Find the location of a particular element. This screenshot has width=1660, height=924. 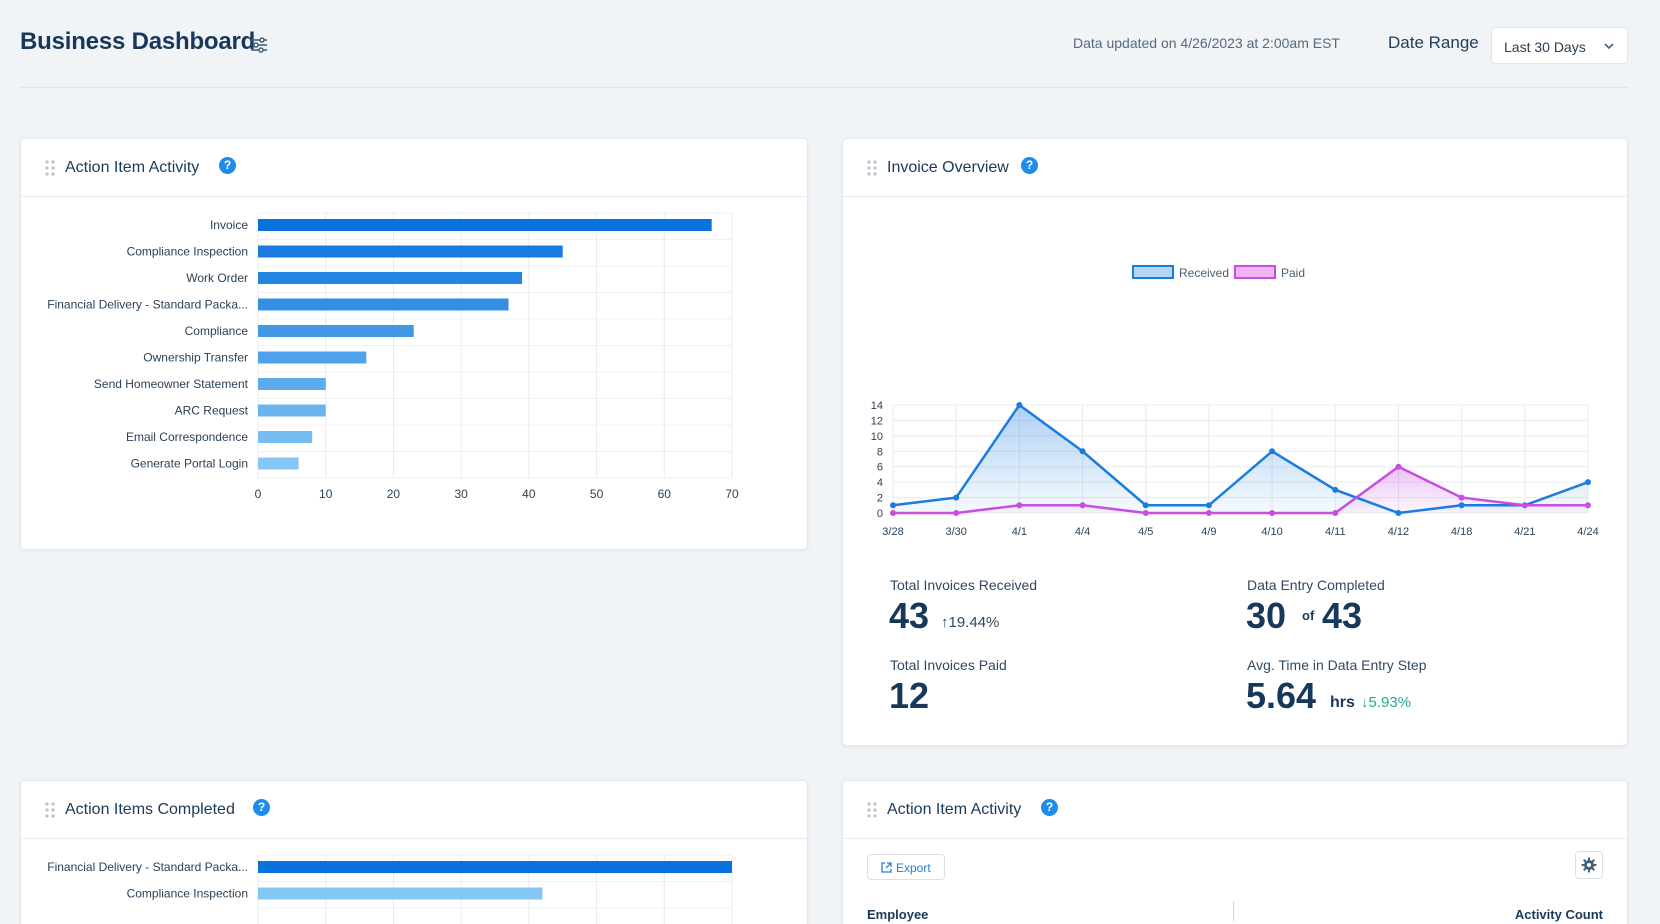

x-tick-label: 4/4 is located at coordinates (1082, 532).